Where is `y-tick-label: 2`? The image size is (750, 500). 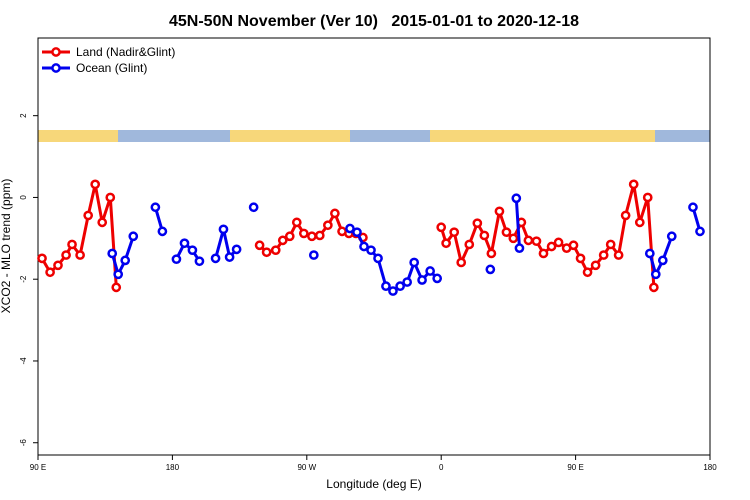 y-tick-label: 2 is located at coordinates (23, 115).